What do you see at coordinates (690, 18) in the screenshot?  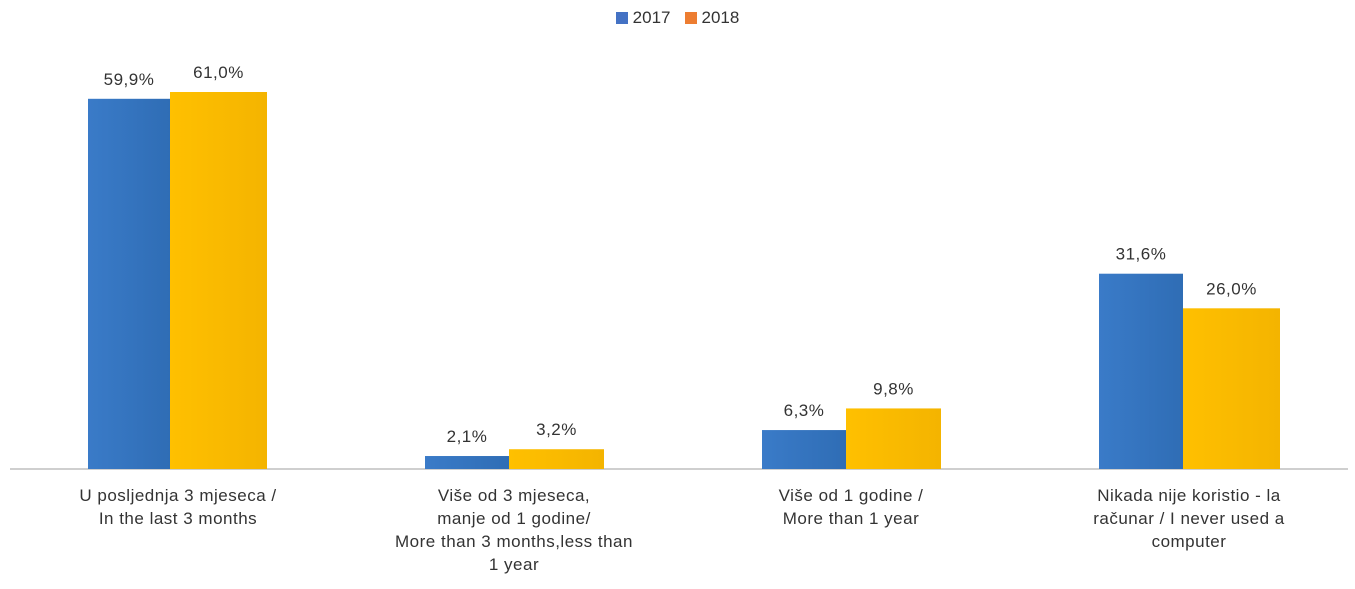 I see `legend-swatch-2018` at bounding box center [690, 18].